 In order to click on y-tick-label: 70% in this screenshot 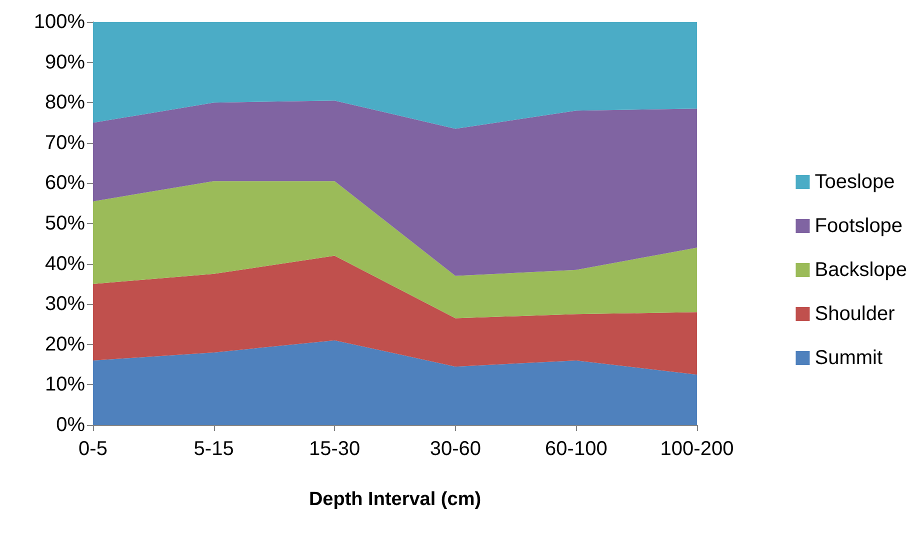, I will do `click(65, 143)`.